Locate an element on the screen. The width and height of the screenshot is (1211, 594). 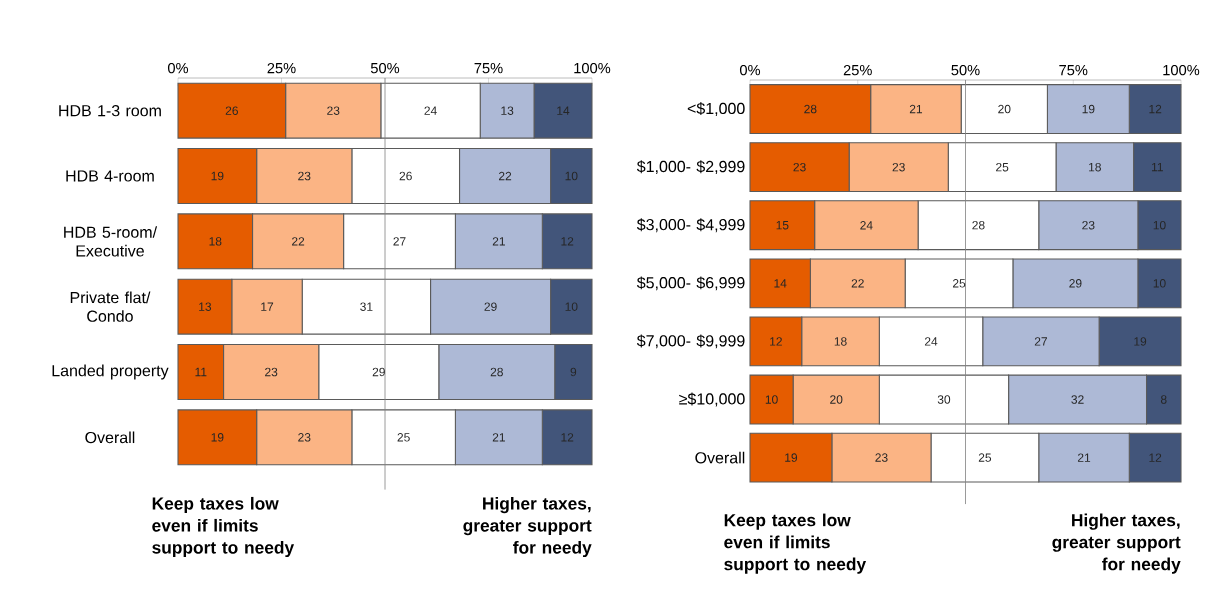
y-tick-label: HDB 5-room/ Executive is located at coordinates (111, 241).